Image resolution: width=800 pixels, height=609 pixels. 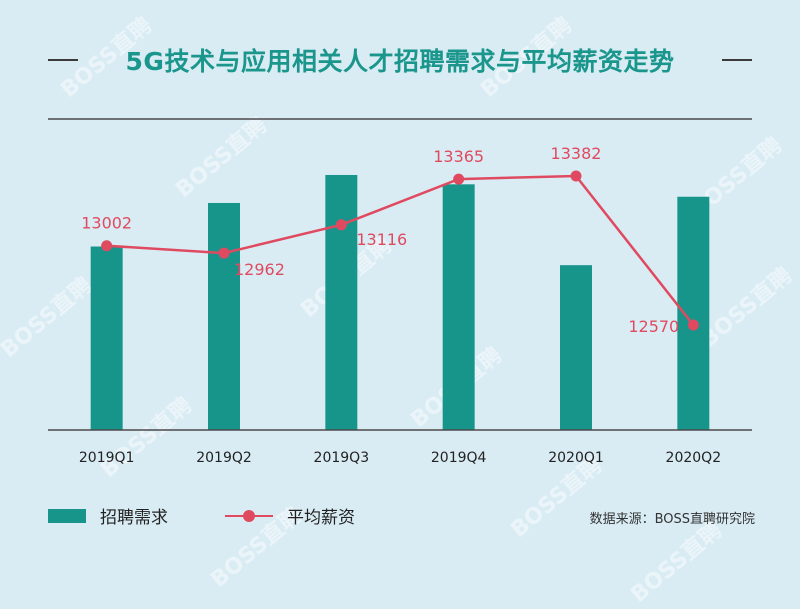 What do you see at coordinates (576, 176) in the screenshot?
I see `salary-point-2020Q1` at bounding box center [576, 176].